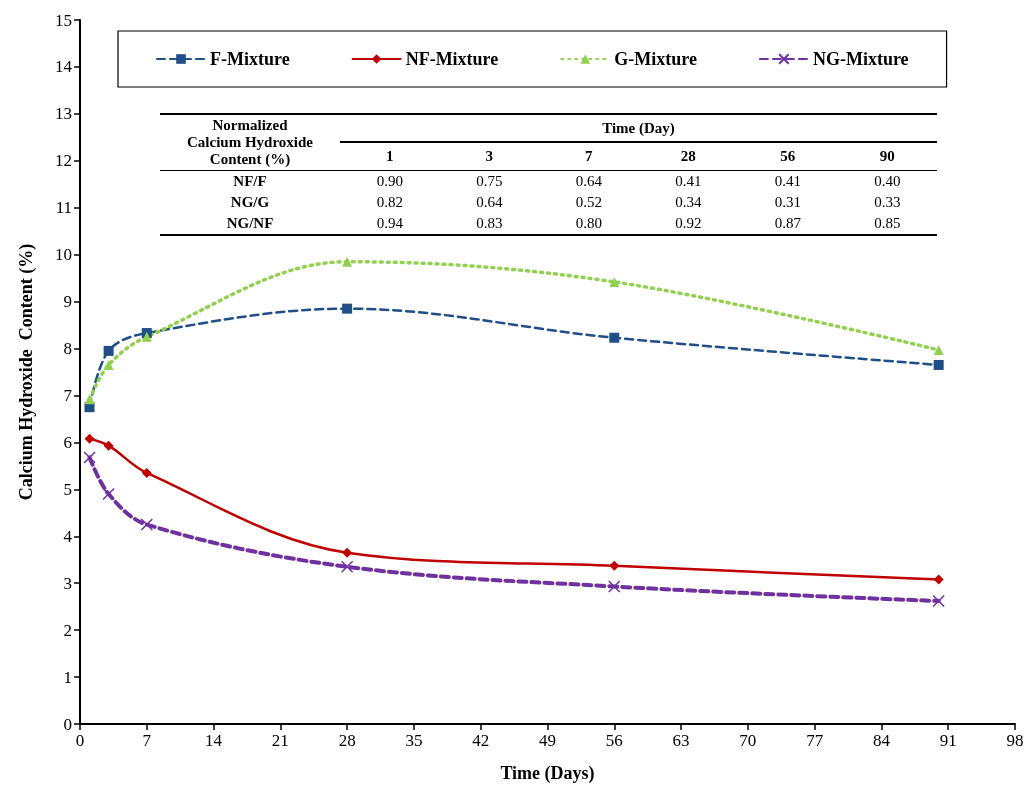  Describe the element at coordinates (489, 181) in the screenshot. I see `annotation: 0.75` at that location.